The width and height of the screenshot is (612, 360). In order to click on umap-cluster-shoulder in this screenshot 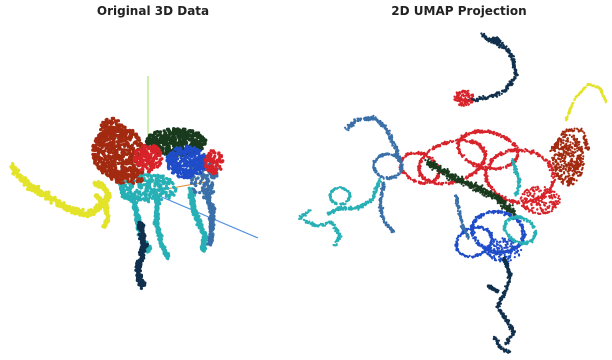, I will do `click(490, 236)`.